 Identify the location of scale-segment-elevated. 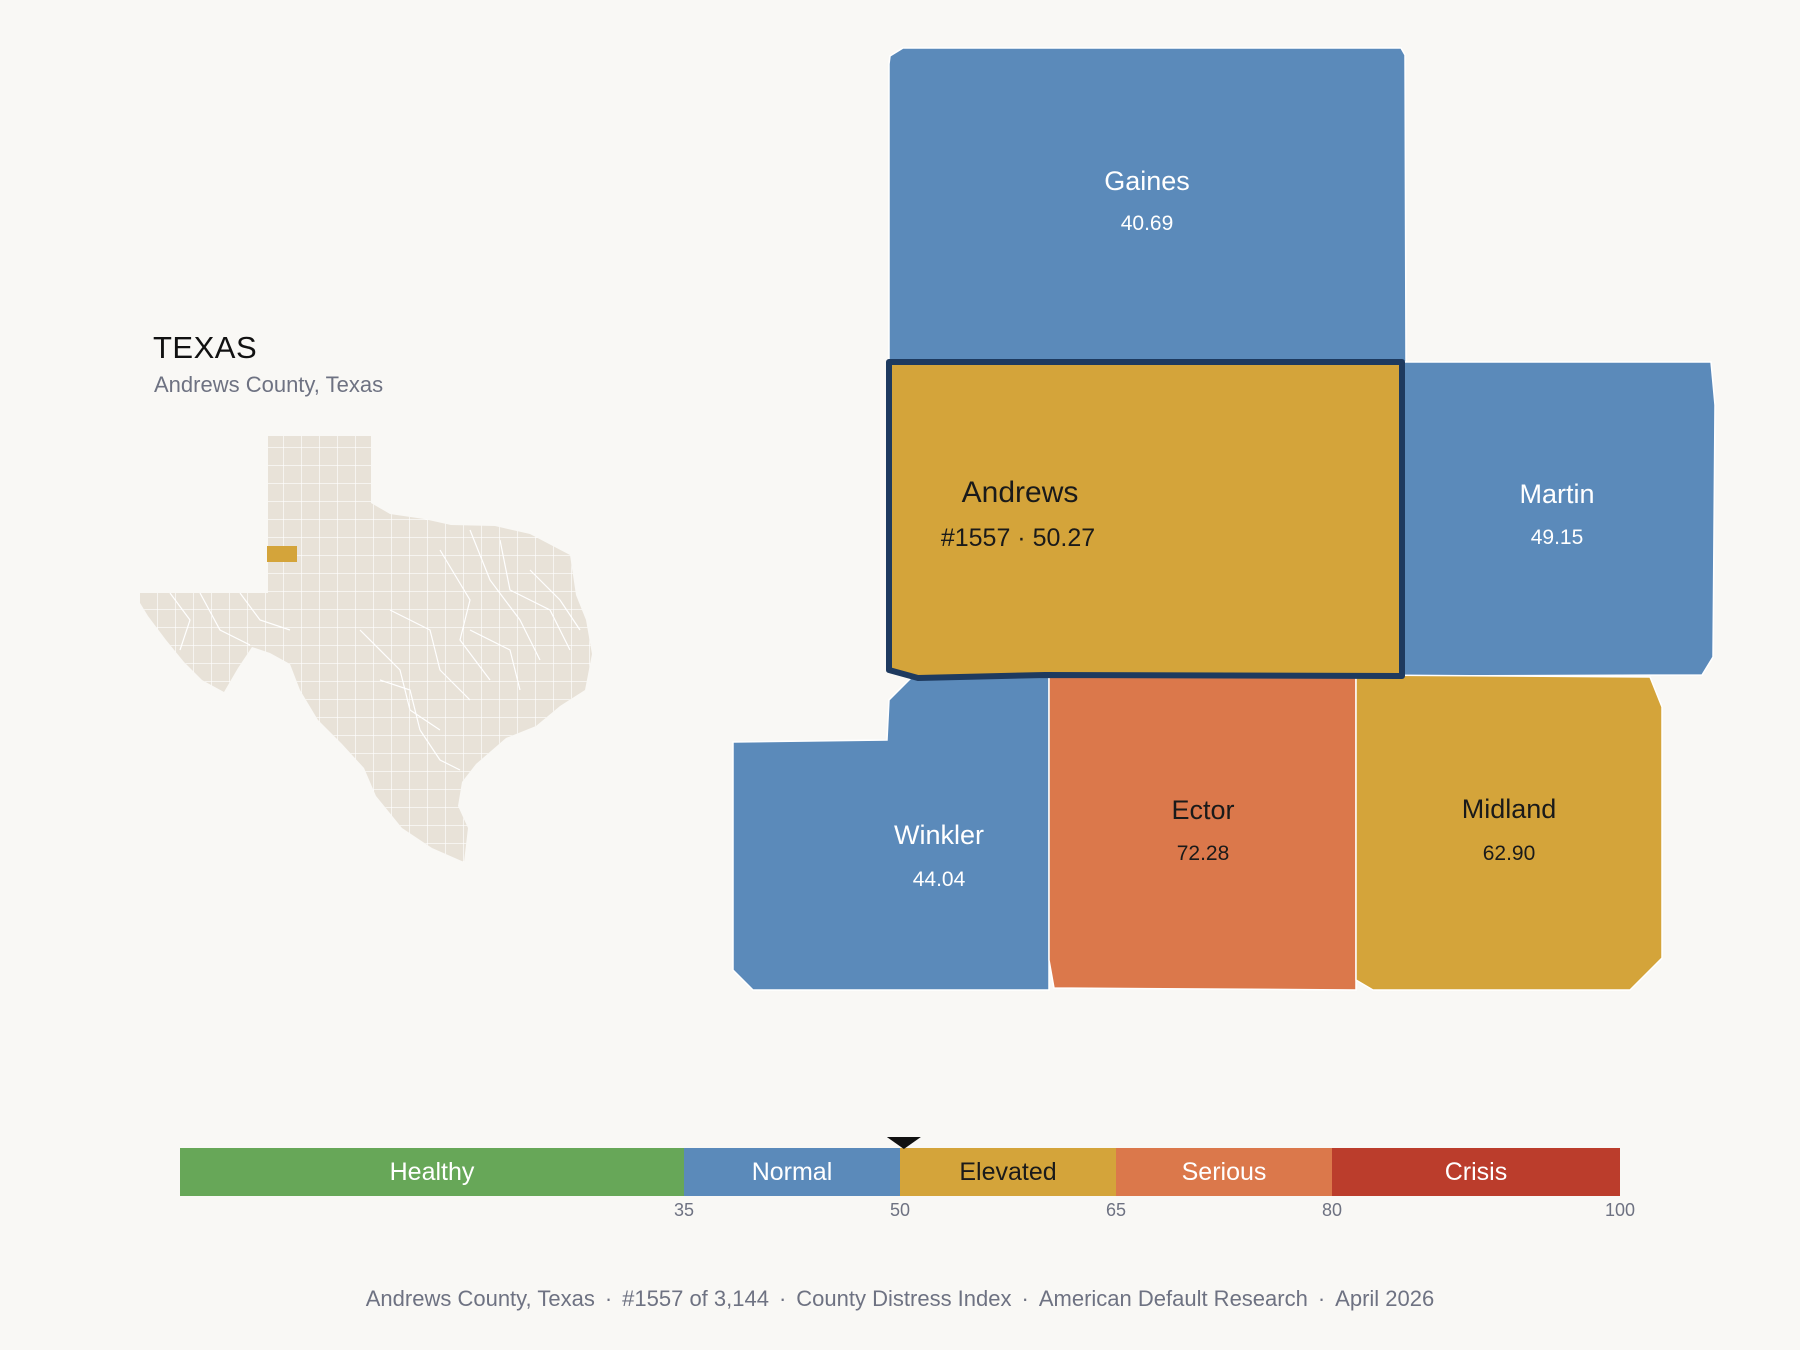
(1008, 1172).